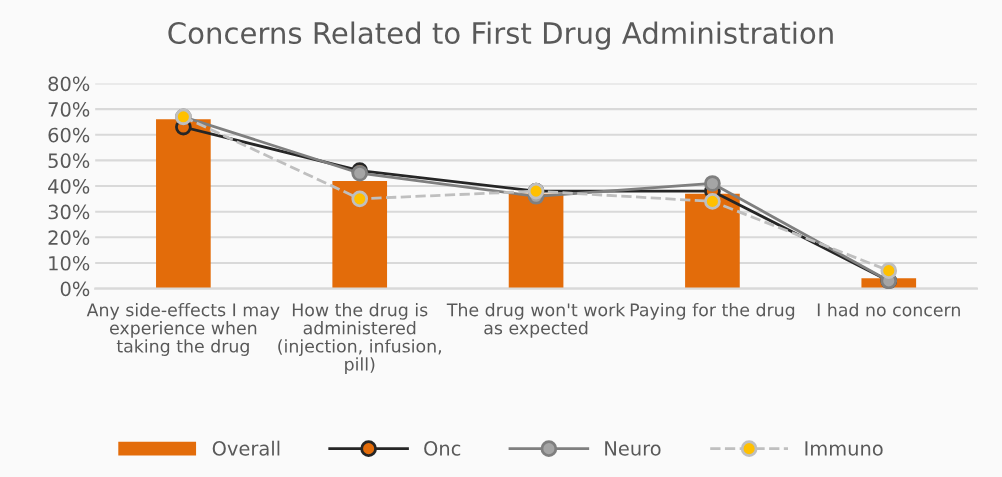 This screenshot has height=477, width=1002. What do you see at coordinates (69, 263) in the screenshot?
I see `y-tick-label: 10%` at bounding box center [69, 263].